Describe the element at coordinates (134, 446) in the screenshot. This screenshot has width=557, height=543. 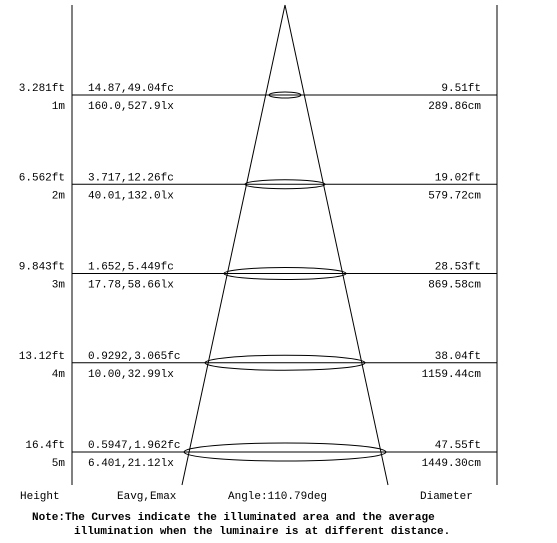
I see `illum-fc: 0.5947,1.962fc` at that location.